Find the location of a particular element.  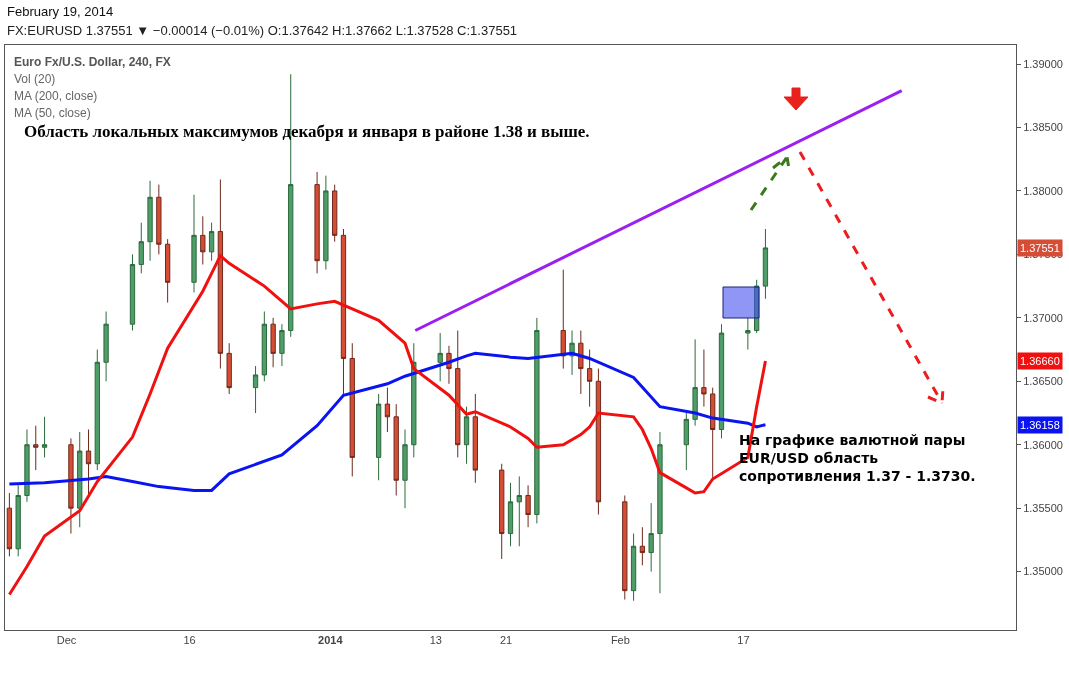

y-tick-label: 1.37000 is located at coordinates (1043, 317).